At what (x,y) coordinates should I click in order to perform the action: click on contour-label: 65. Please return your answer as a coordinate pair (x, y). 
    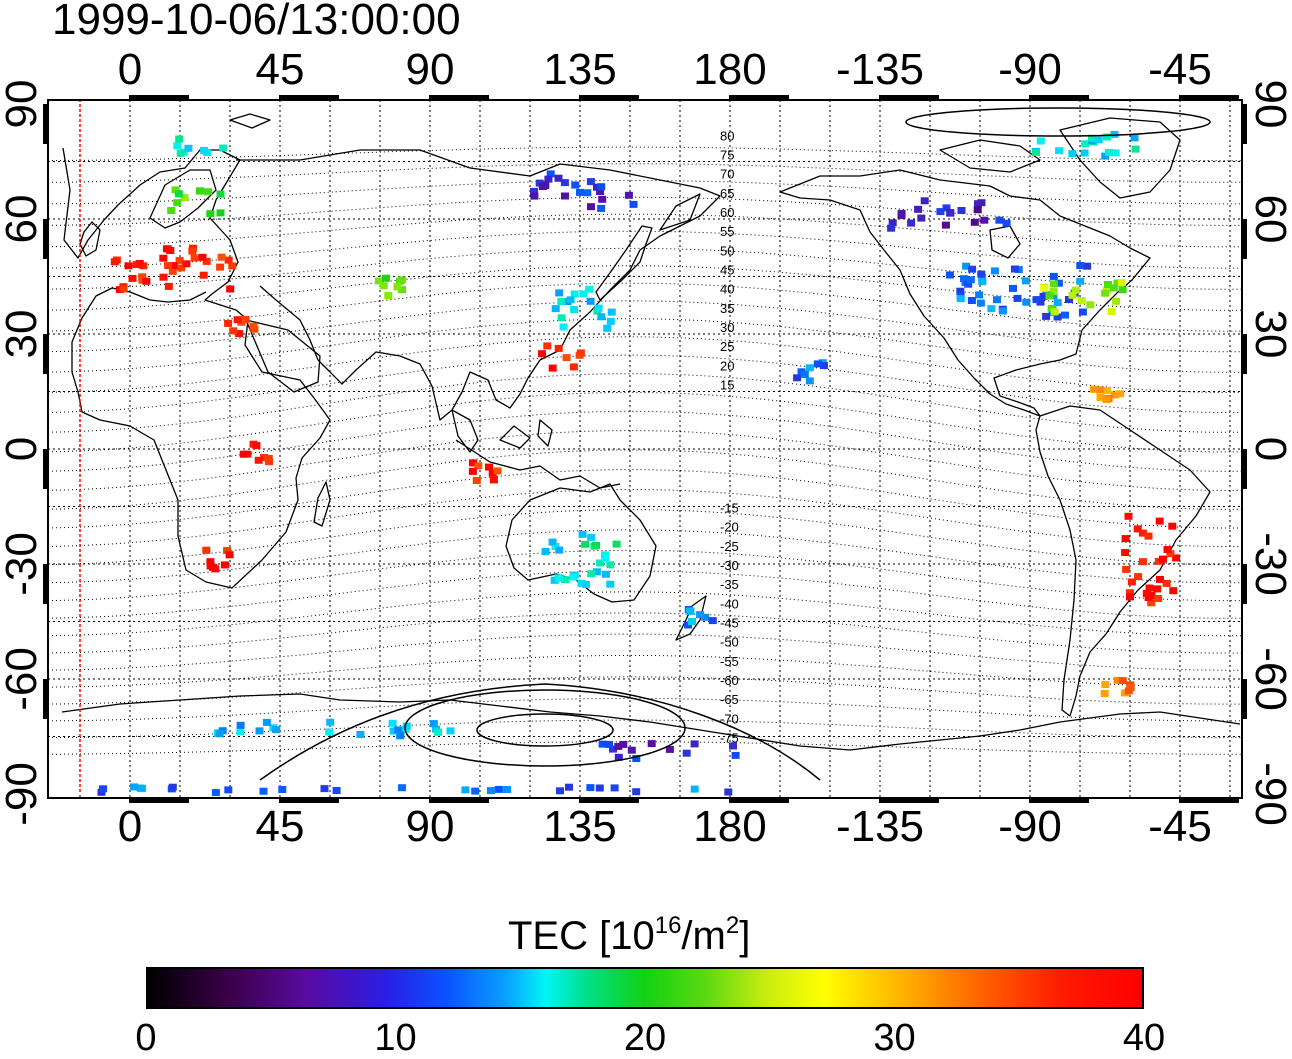
    Looking at the image, I should click on (727, 193).